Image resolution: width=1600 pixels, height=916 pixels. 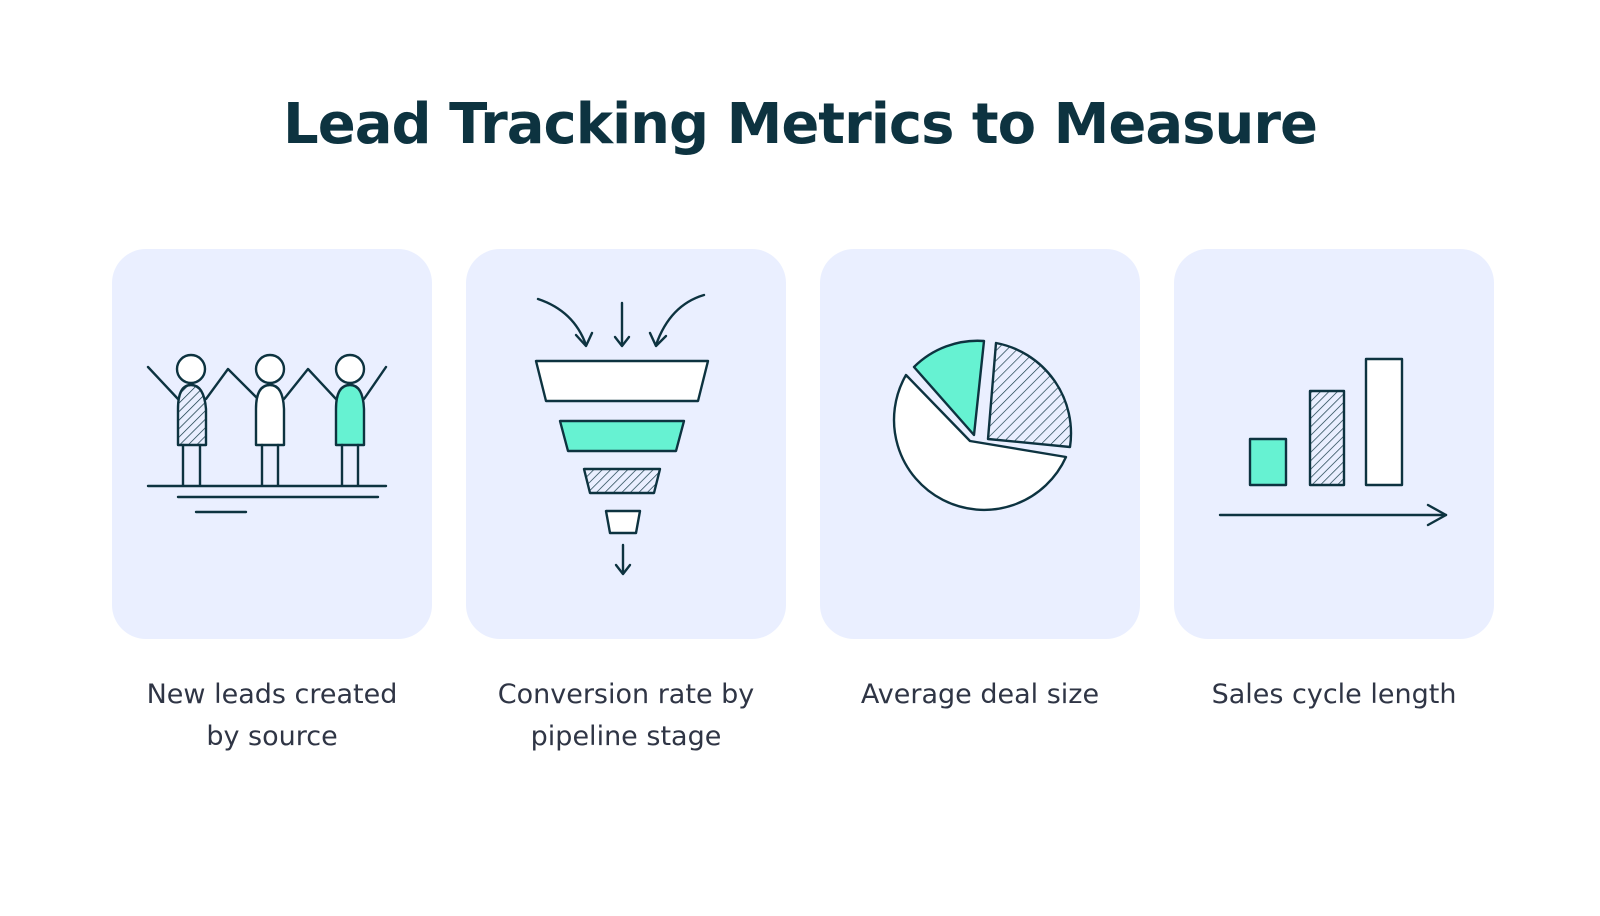 I want to click on metric-label-new-leads: New leads created by source, so click(x=272, y=715).